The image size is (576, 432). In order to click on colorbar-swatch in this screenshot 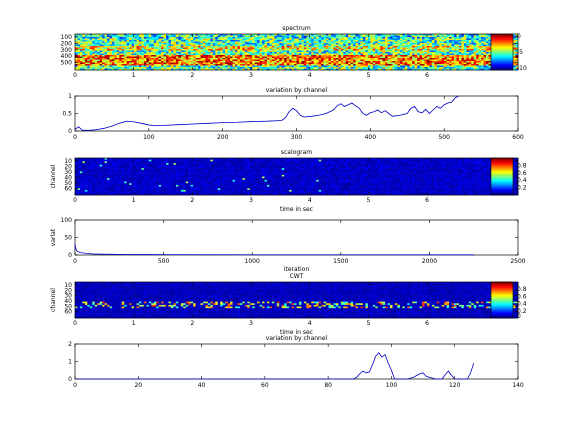, I will do `click(502, 57)`.